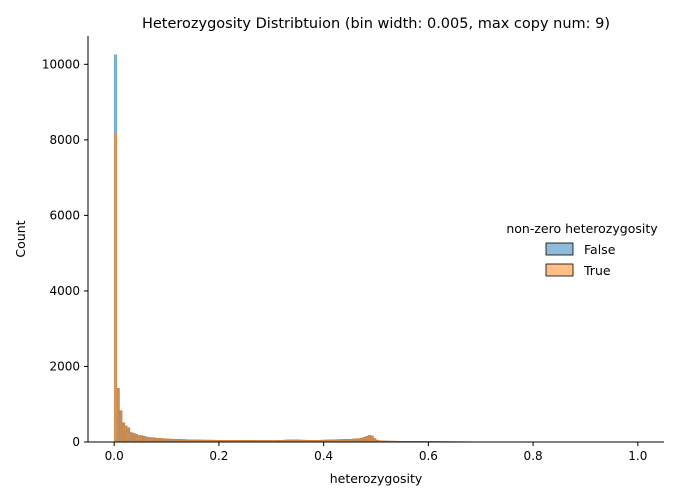 The width and height of the screenshot is (679, 504). Describe the element at coordinates (61, 64) in the screenshot. I see `y-tick-label: 10000` at that location.